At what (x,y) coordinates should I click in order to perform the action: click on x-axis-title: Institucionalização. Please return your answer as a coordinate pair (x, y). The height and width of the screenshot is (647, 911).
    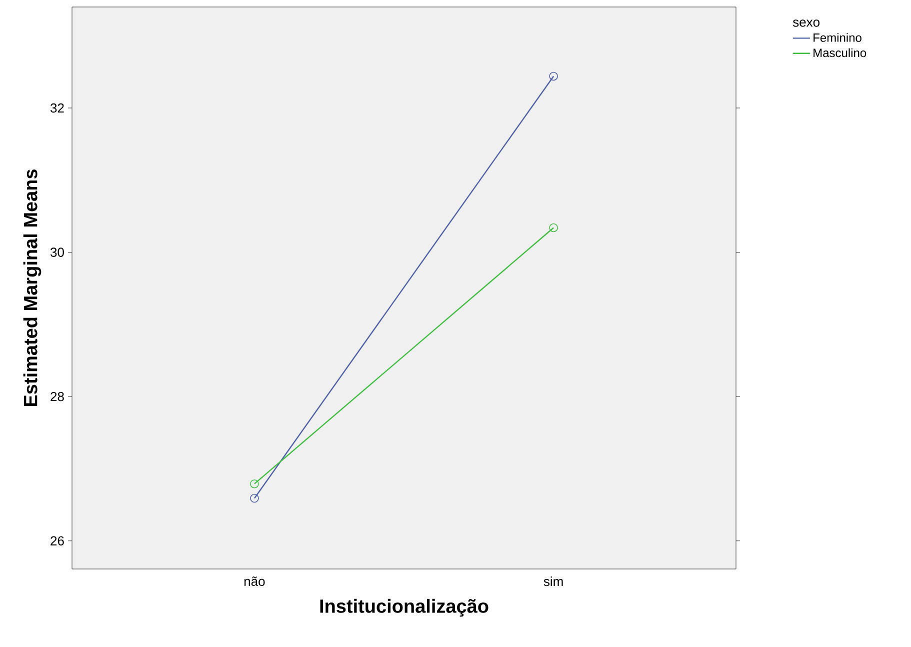
    Looking at the image, I should click on (404, 607).